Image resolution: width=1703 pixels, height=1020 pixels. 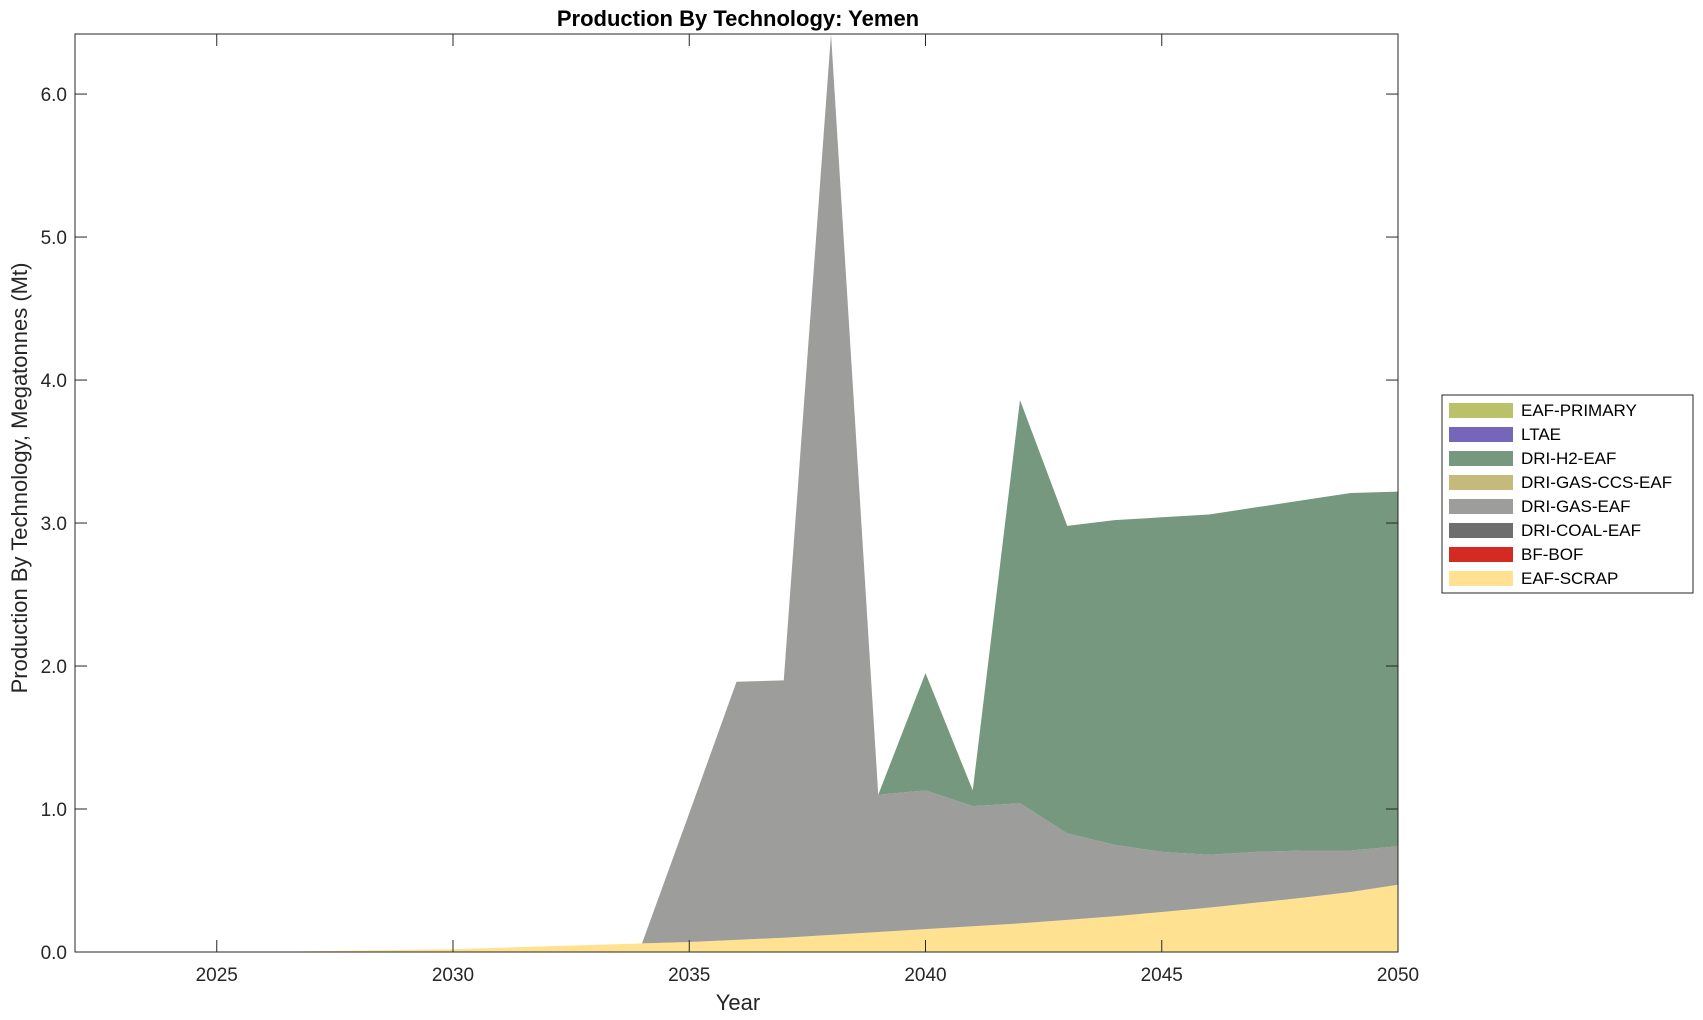 I want to click on legend-label-eaf-scrap: EAF-SCRAP, so click(x=1569, y=578).